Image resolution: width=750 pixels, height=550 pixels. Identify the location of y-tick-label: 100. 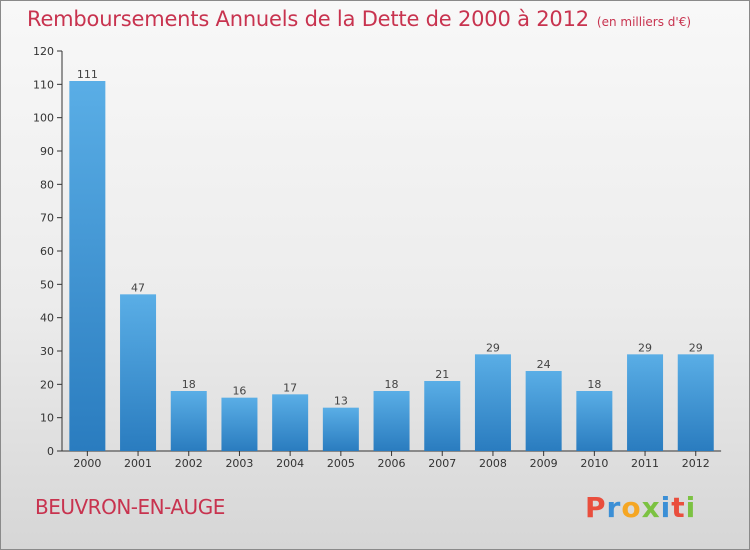
(43, 118).